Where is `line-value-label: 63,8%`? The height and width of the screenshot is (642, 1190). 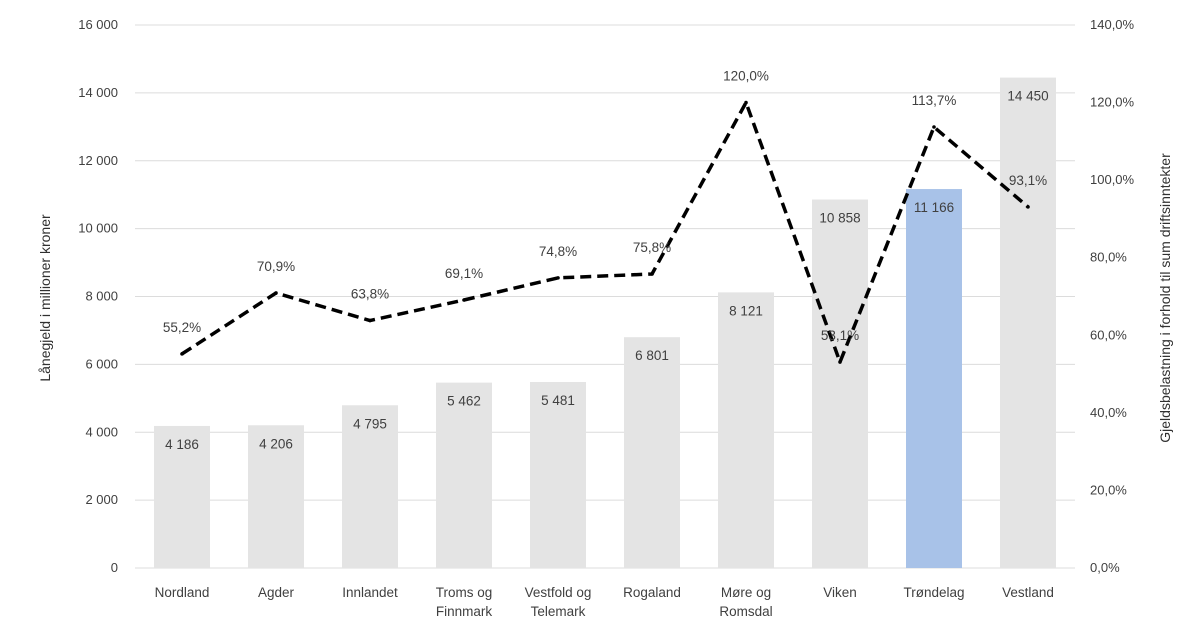 line-value-label: 63,8% is located at coordinates (370, 294).